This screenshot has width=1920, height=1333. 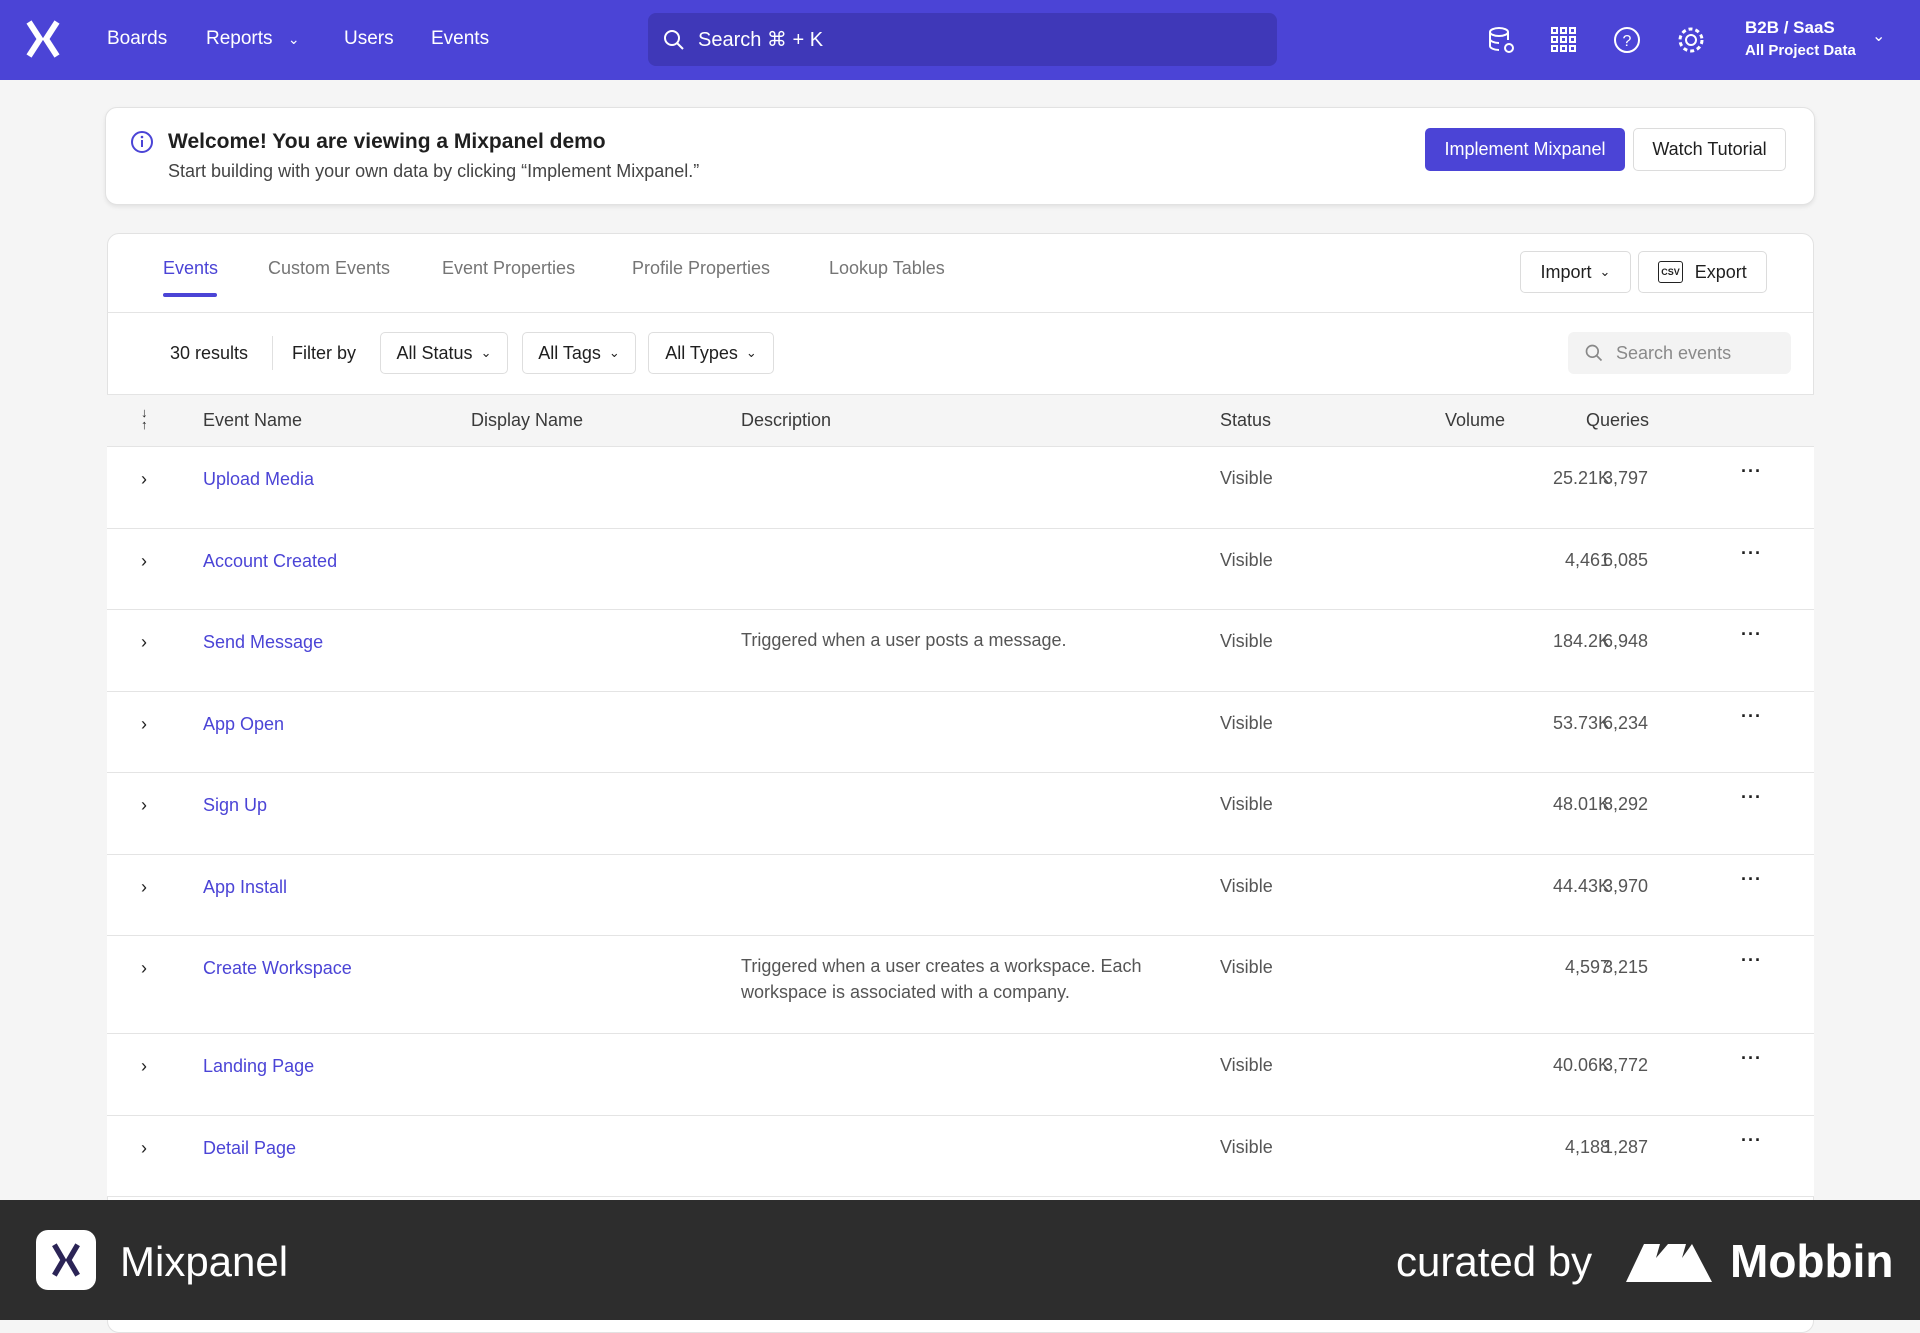 What do you see at coordinates (1625, 559) in the screenshot?
I see `event-queries: 6,085` at bounding box center [1625, 559].